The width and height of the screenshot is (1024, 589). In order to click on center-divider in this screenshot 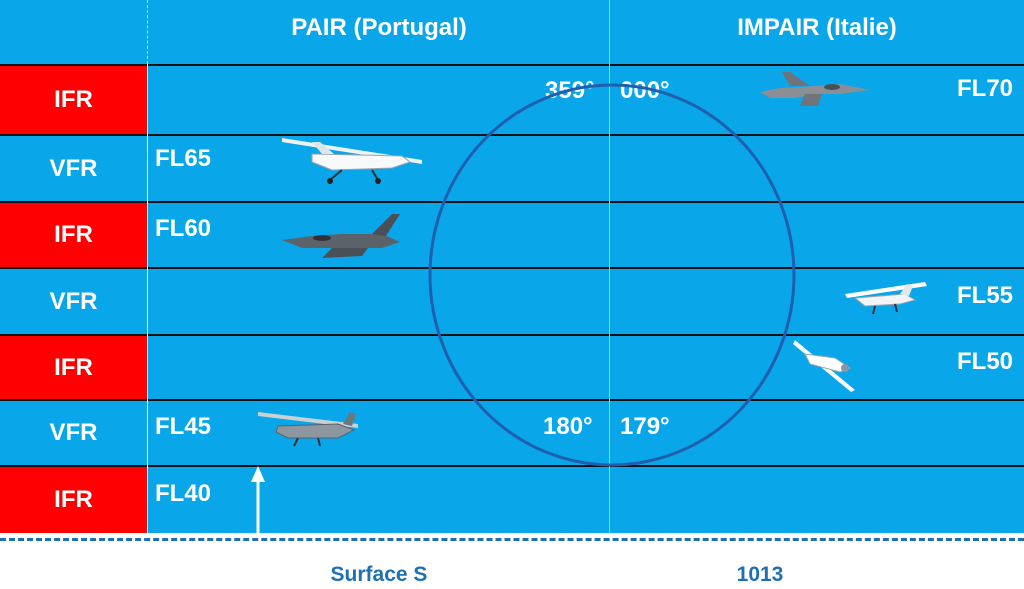, I will do `click(609, 266)`.